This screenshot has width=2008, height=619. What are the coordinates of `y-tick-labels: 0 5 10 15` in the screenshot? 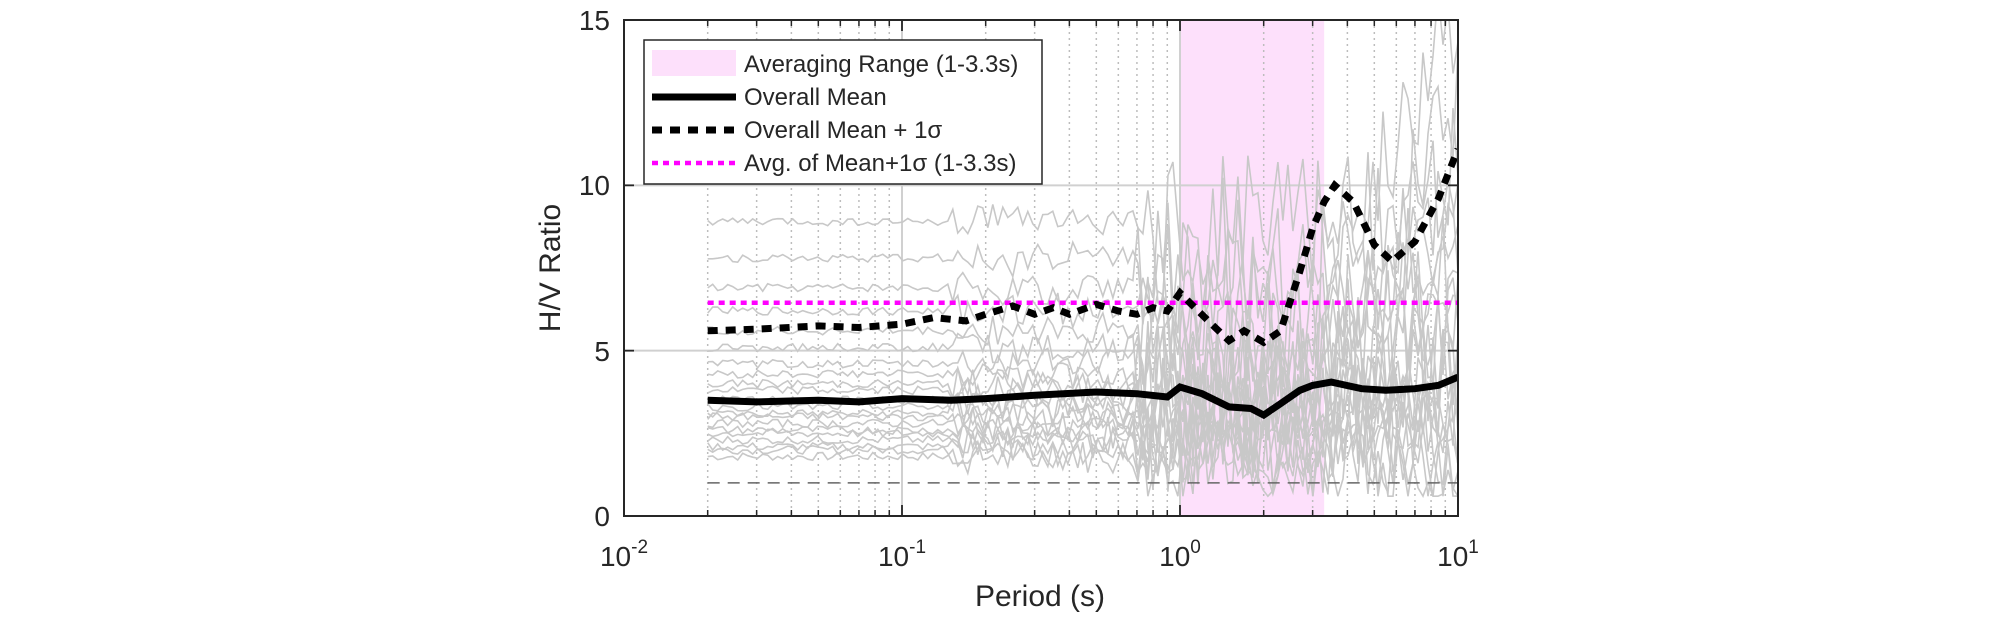 It's located at (594, 268).